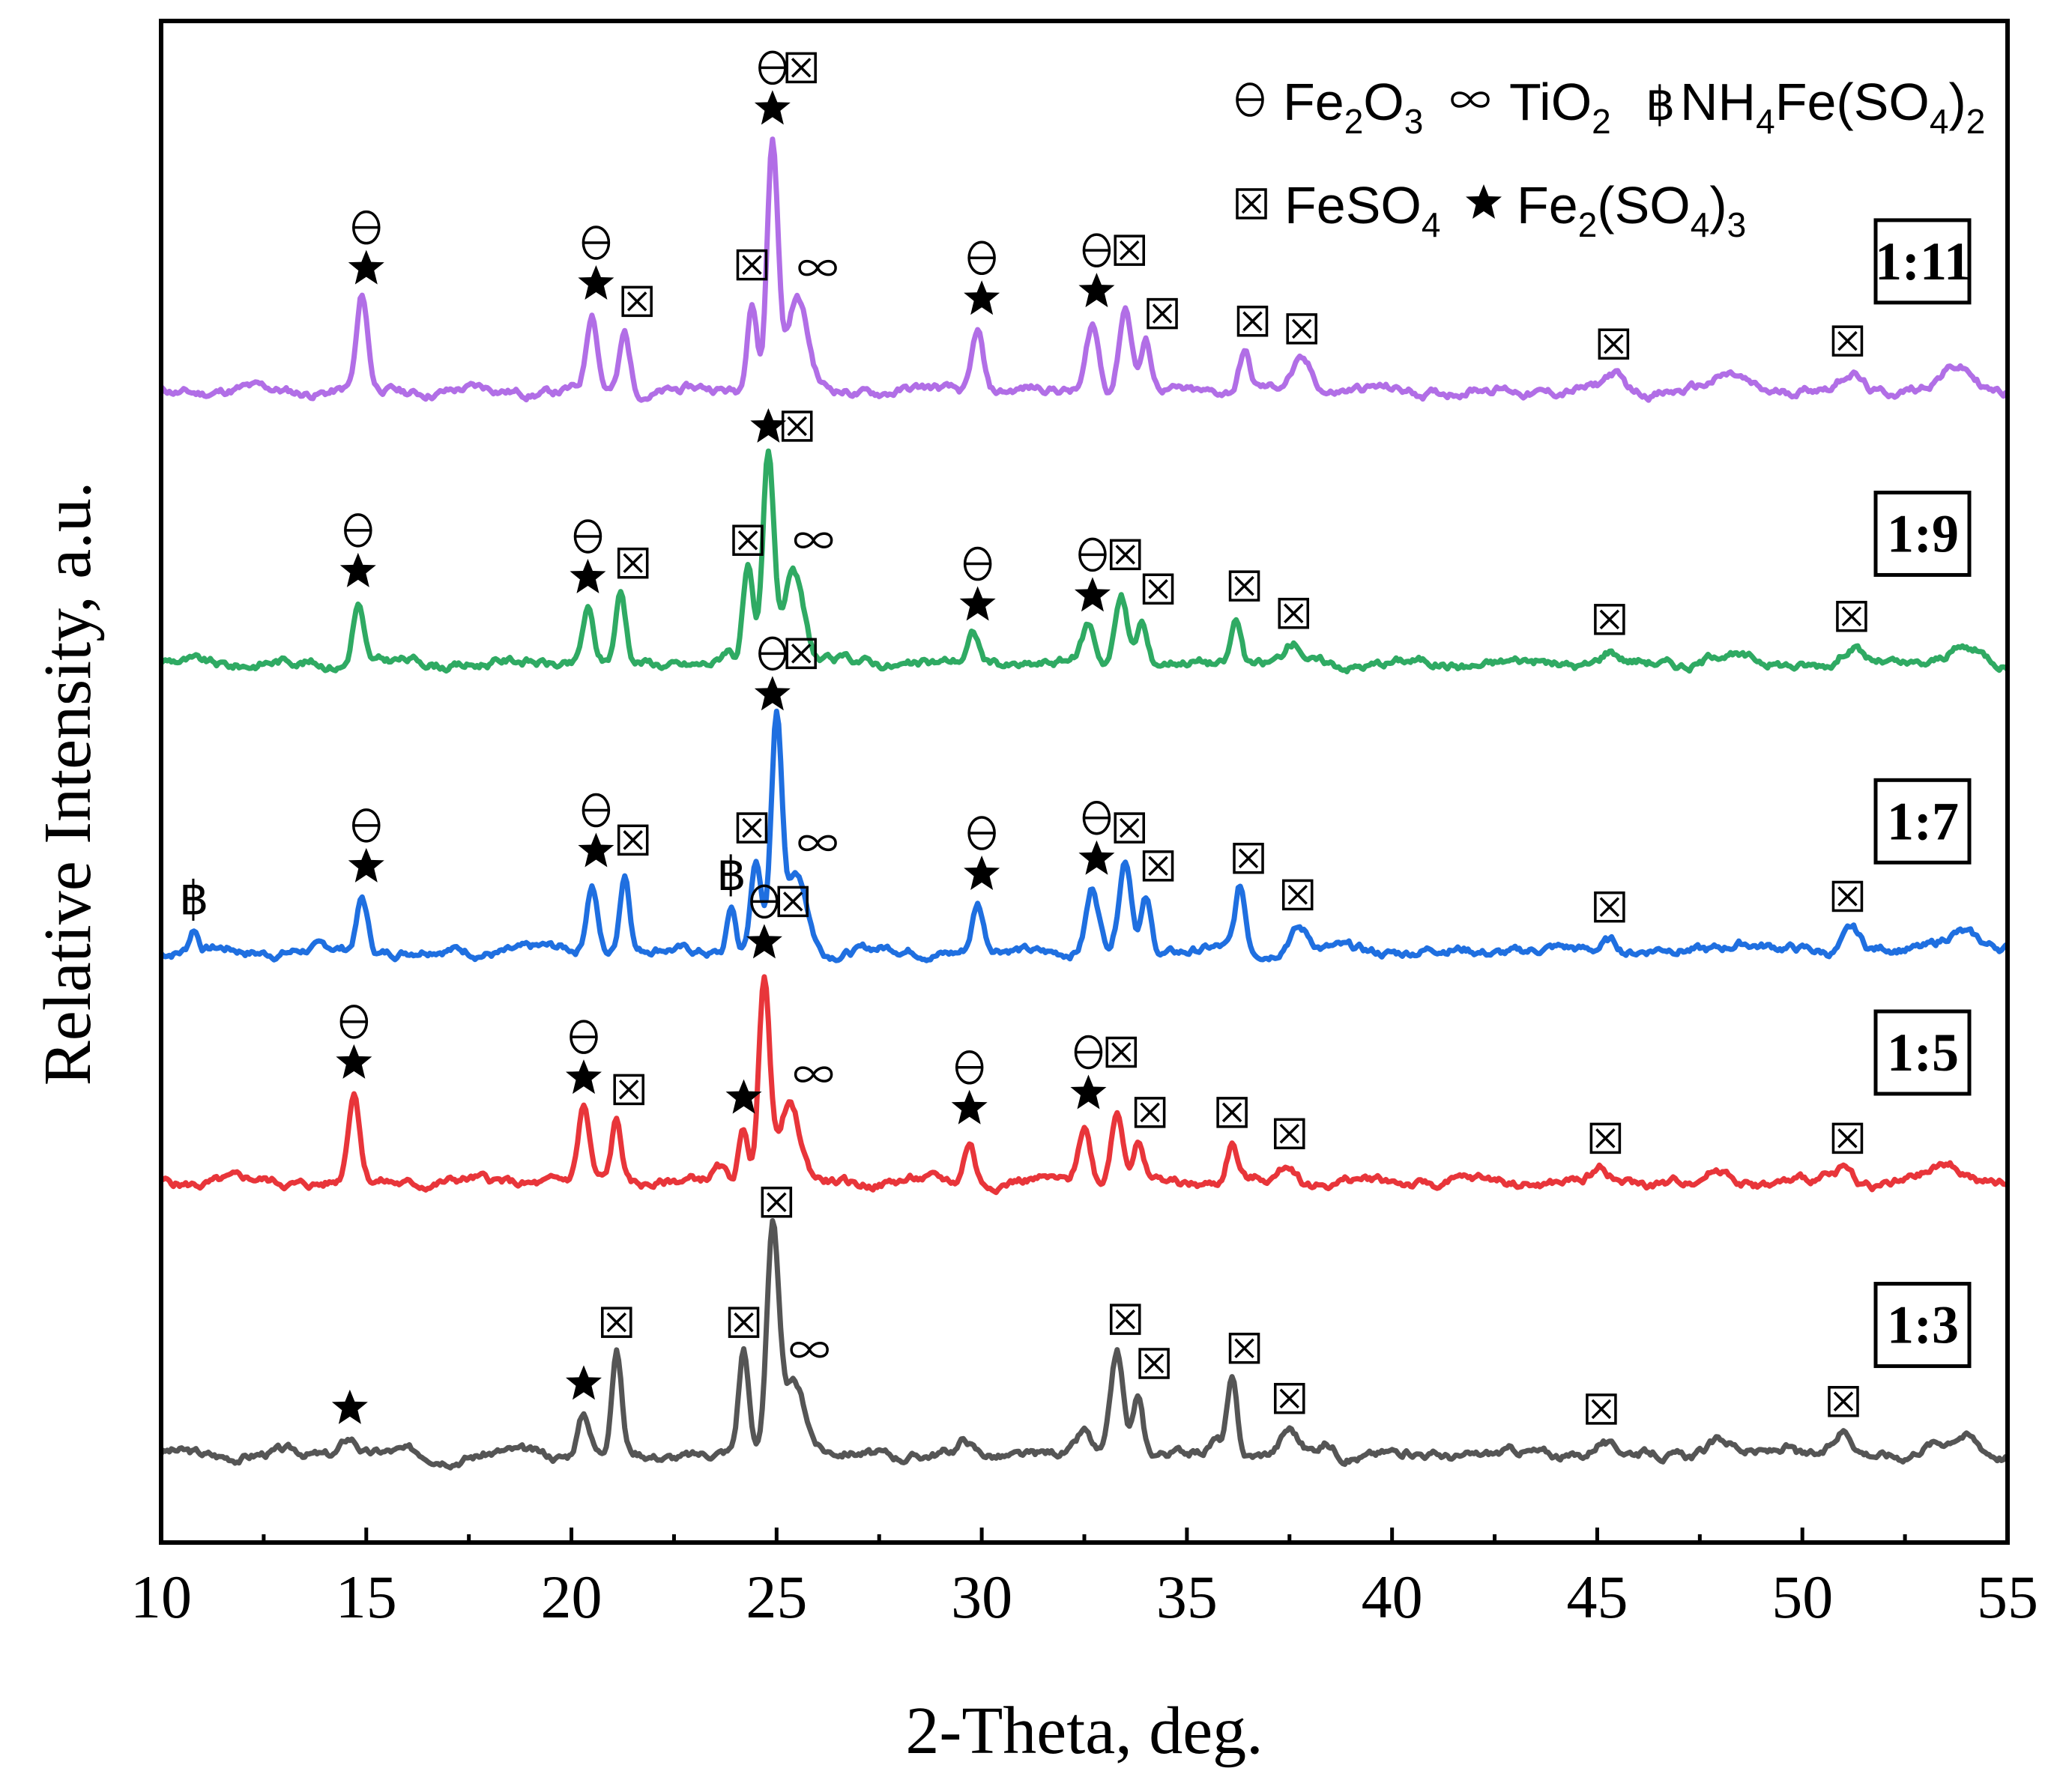 The image size is (2054, 1792). I want to click on x-tick-label: 15, so click(366, 1597).